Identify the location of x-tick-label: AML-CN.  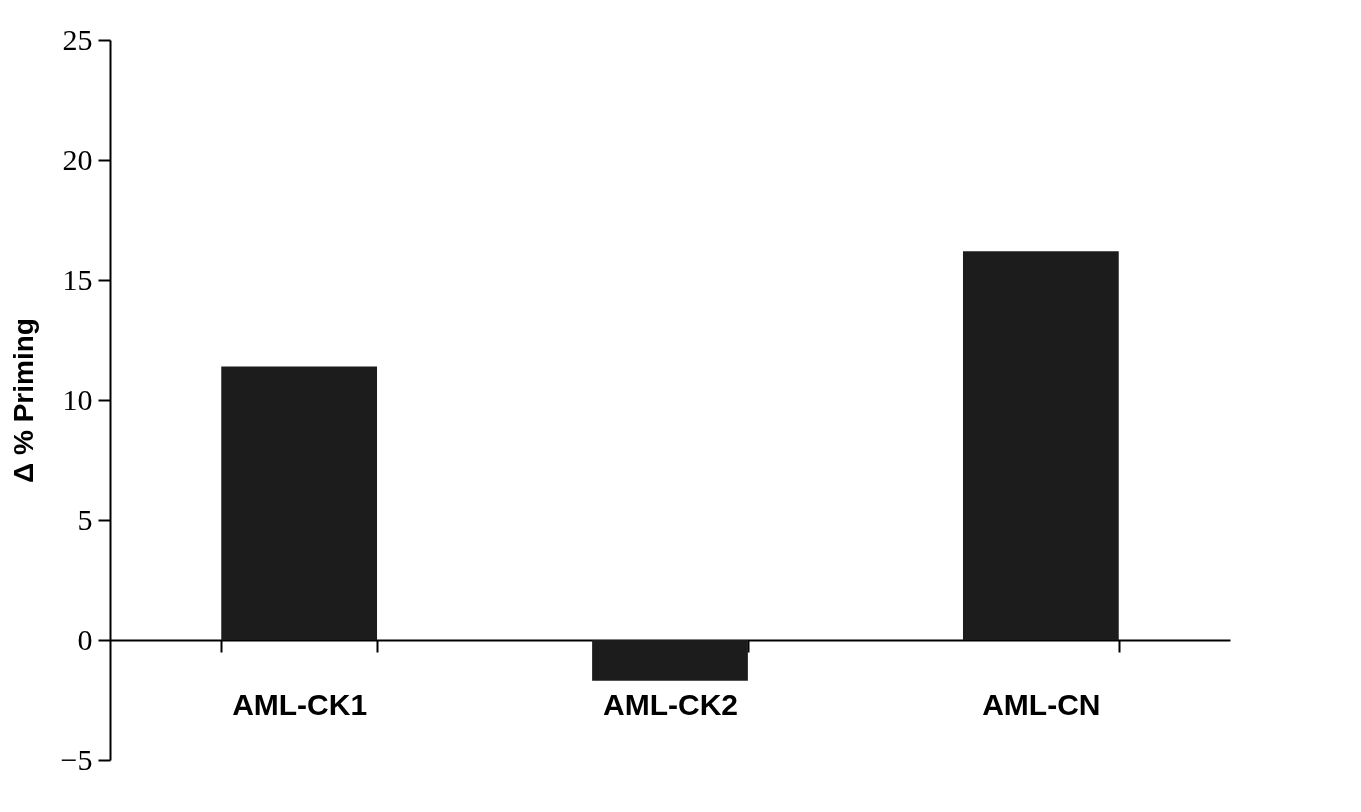
(1041, 704).